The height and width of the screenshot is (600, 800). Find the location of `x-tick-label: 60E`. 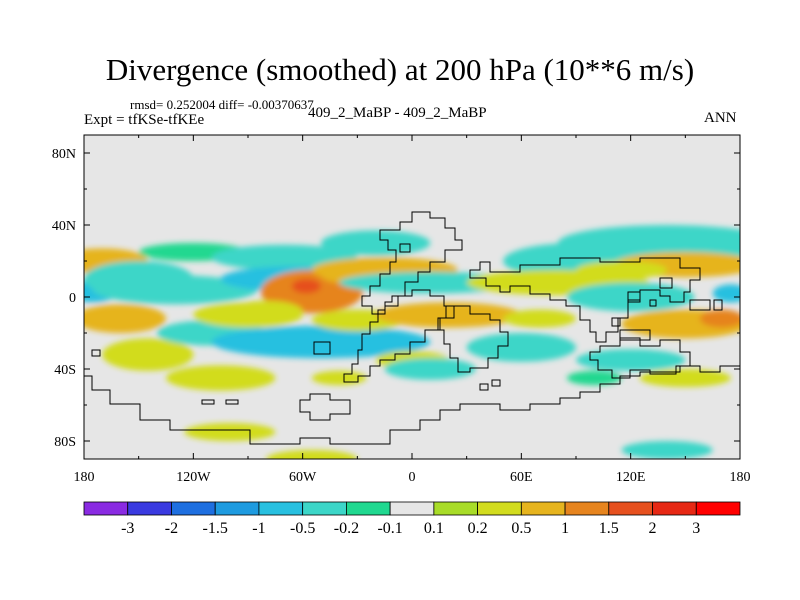

x-tick-label: 60E is located at coordinates (521, 477).